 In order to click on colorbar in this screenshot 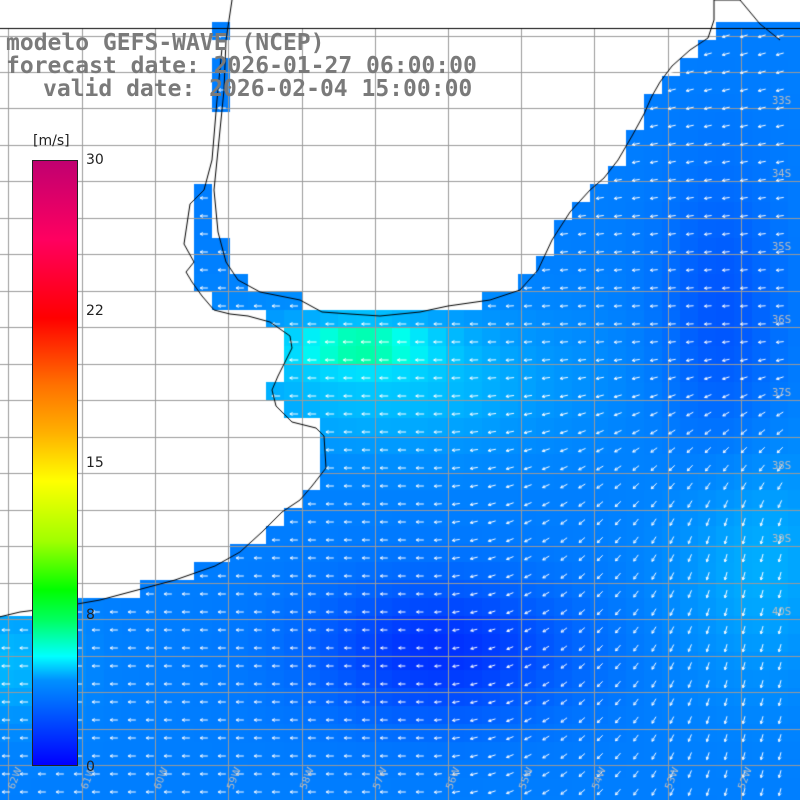, I will do `click(55, 463)`.